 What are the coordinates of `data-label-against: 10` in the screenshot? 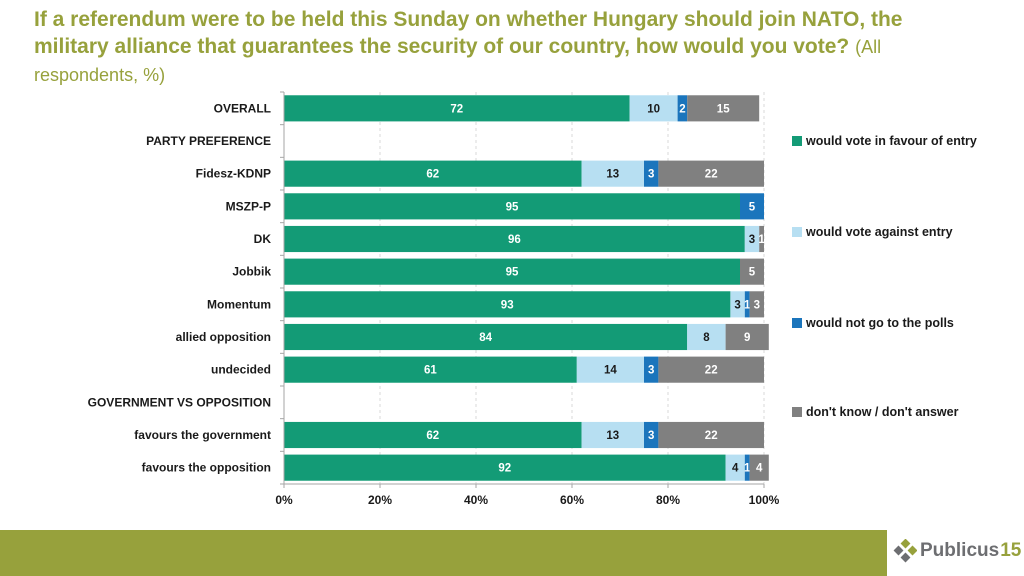 It's located at (653, 109).